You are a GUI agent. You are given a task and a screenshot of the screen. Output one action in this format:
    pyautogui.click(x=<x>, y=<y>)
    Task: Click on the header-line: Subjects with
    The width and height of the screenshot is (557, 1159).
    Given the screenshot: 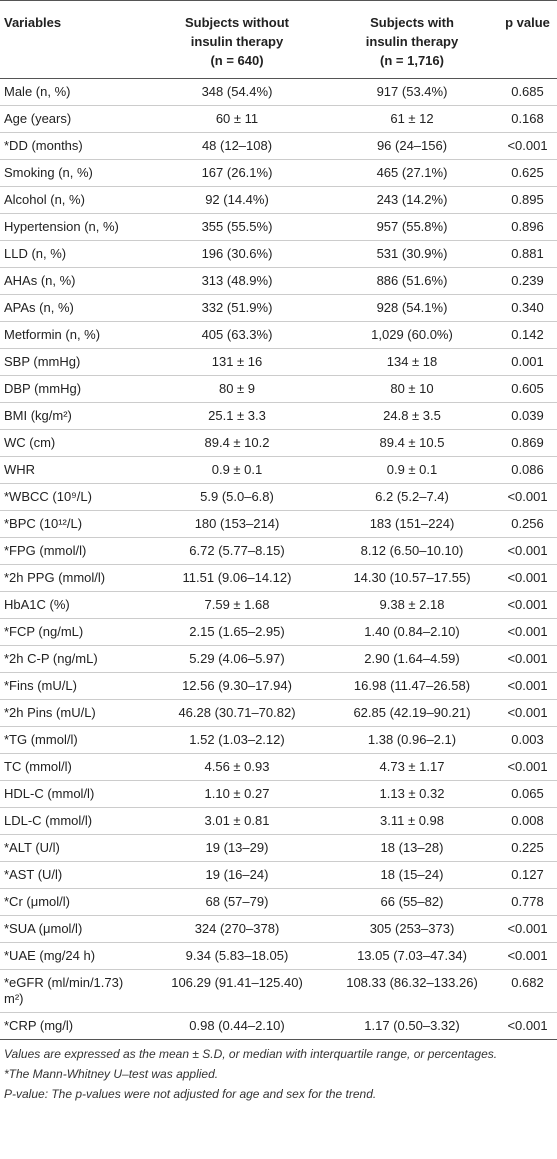 What is the action you would take?
    pyautogui.click(x=412, y=22)
    